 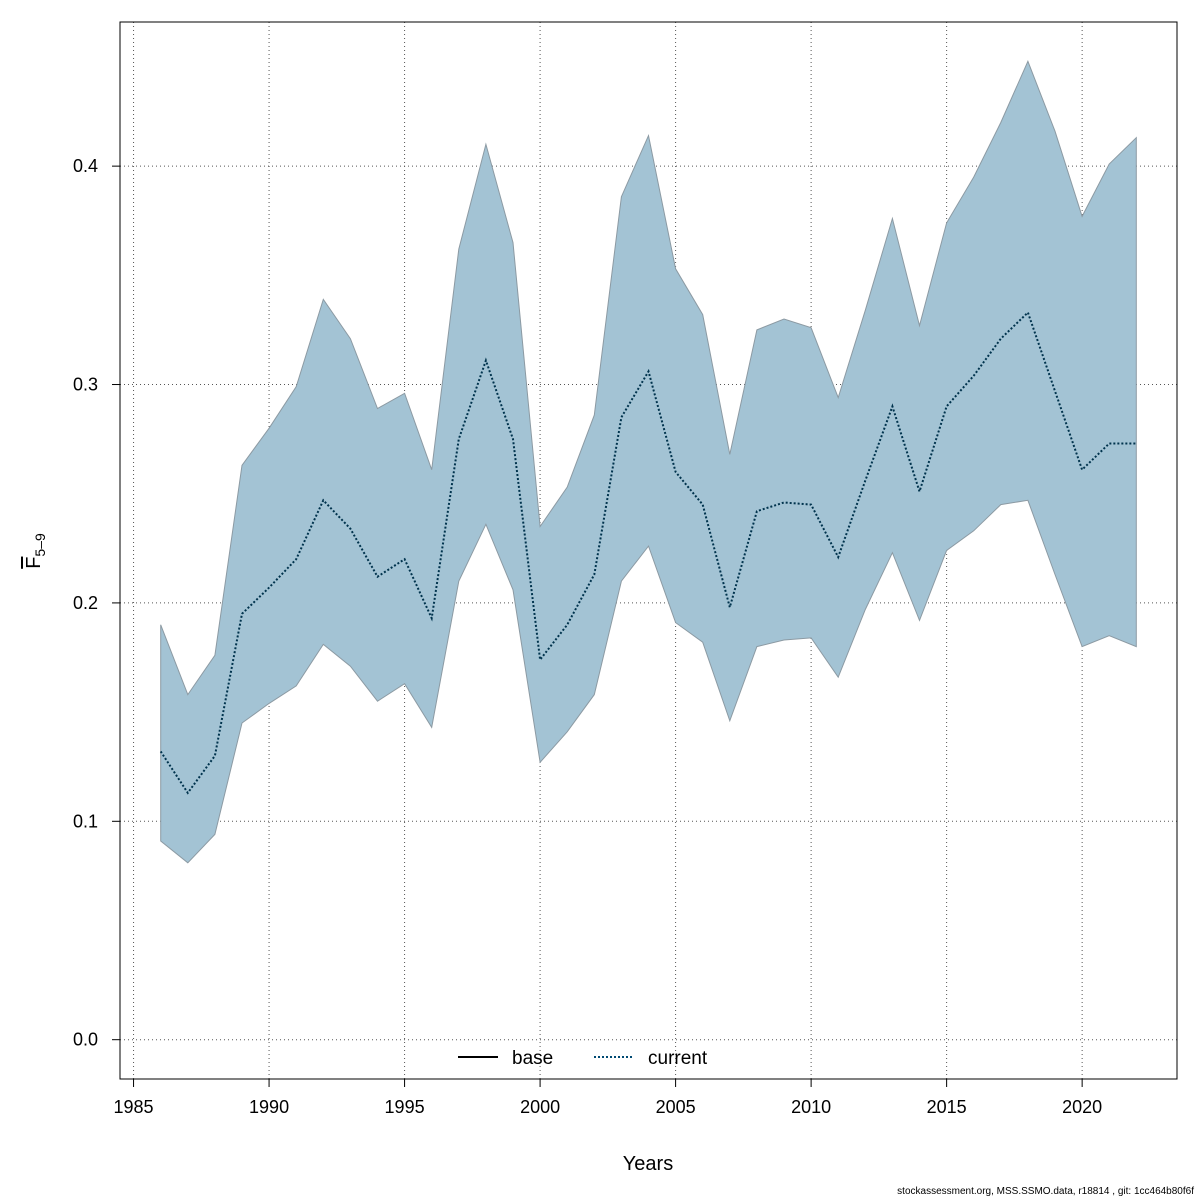 I want to click on x-tick-label-1990: 1990, so click(x=269, y=1107).